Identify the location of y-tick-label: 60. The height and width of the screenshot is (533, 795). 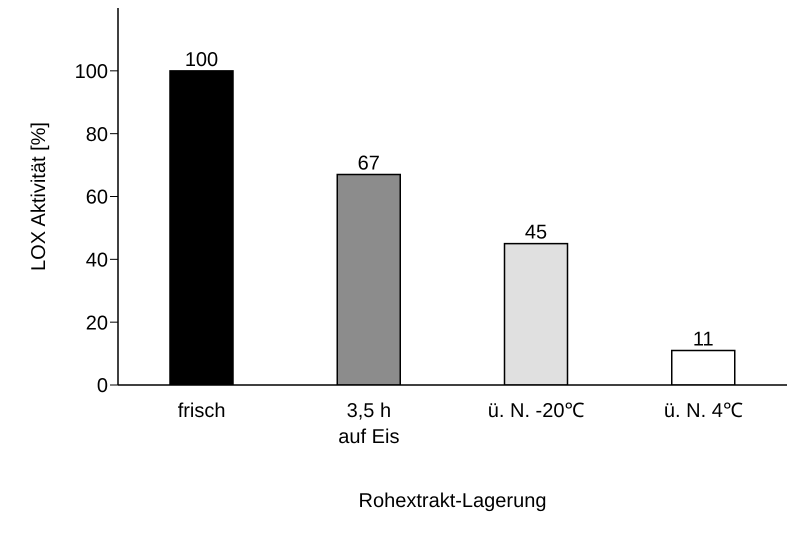
(97, 197).